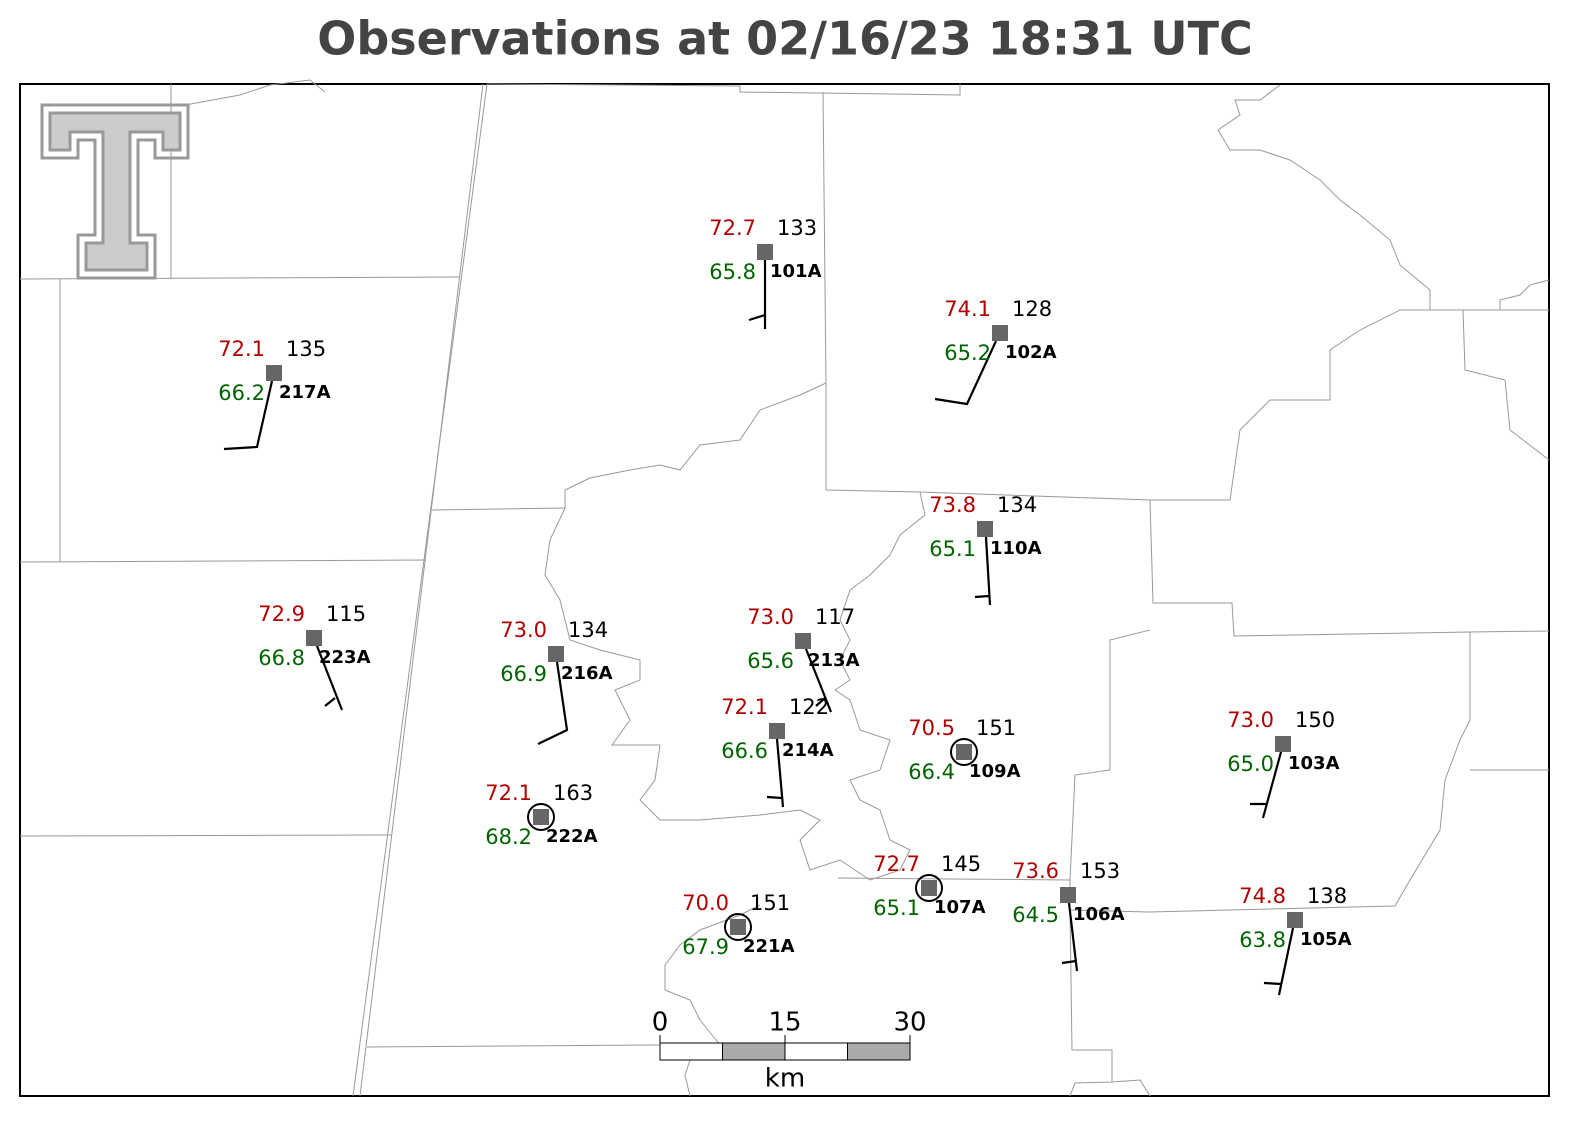 This screenshot has width=1589, height=1131. Describe the element at coordinates (660, 1023) in the screenshot. I see `scale-label: 0` at that location.